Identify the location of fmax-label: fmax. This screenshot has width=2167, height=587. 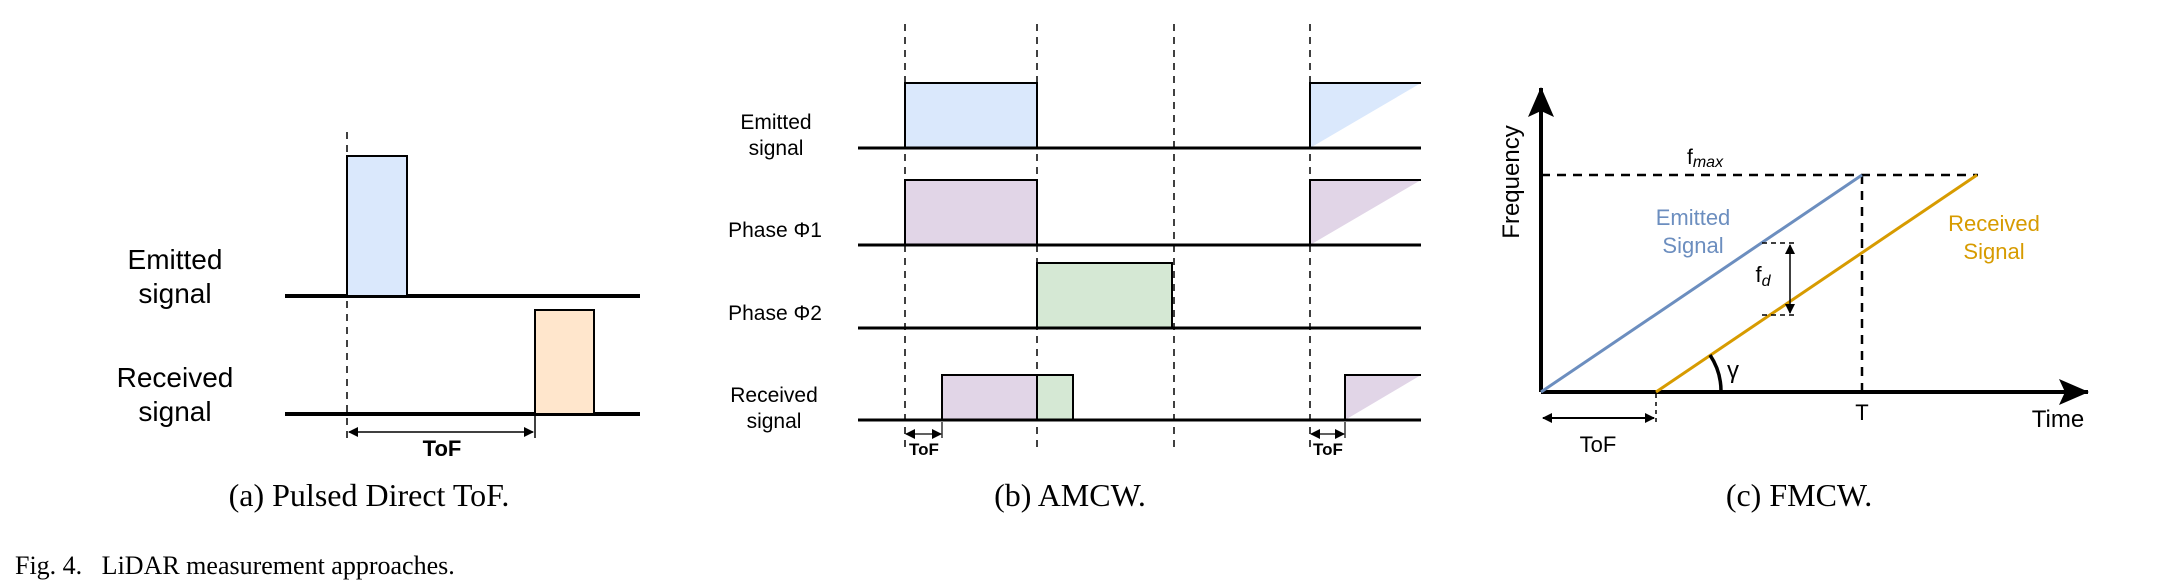
(1705, 158).